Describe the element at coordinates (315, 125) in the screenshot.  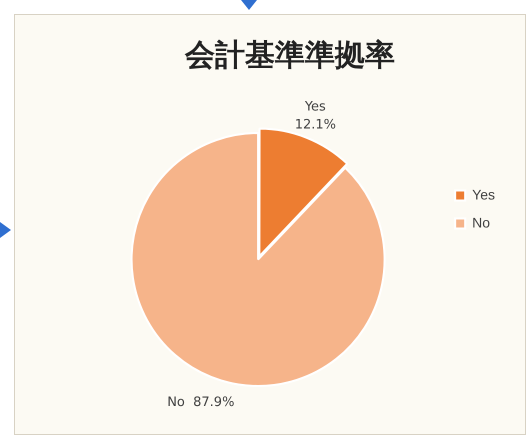
I see `data-label: 12.1%` at that location.